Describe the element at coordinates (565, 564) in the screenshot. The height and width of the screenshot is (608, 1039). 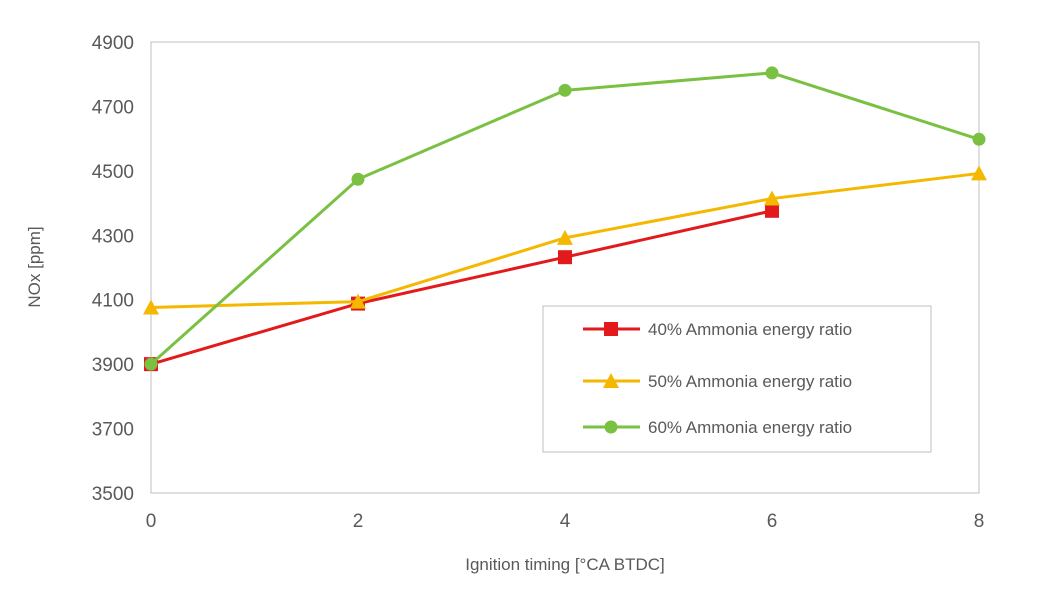
I see `x-axis-title: Ignition timing [°CA BTDC]` at that location.